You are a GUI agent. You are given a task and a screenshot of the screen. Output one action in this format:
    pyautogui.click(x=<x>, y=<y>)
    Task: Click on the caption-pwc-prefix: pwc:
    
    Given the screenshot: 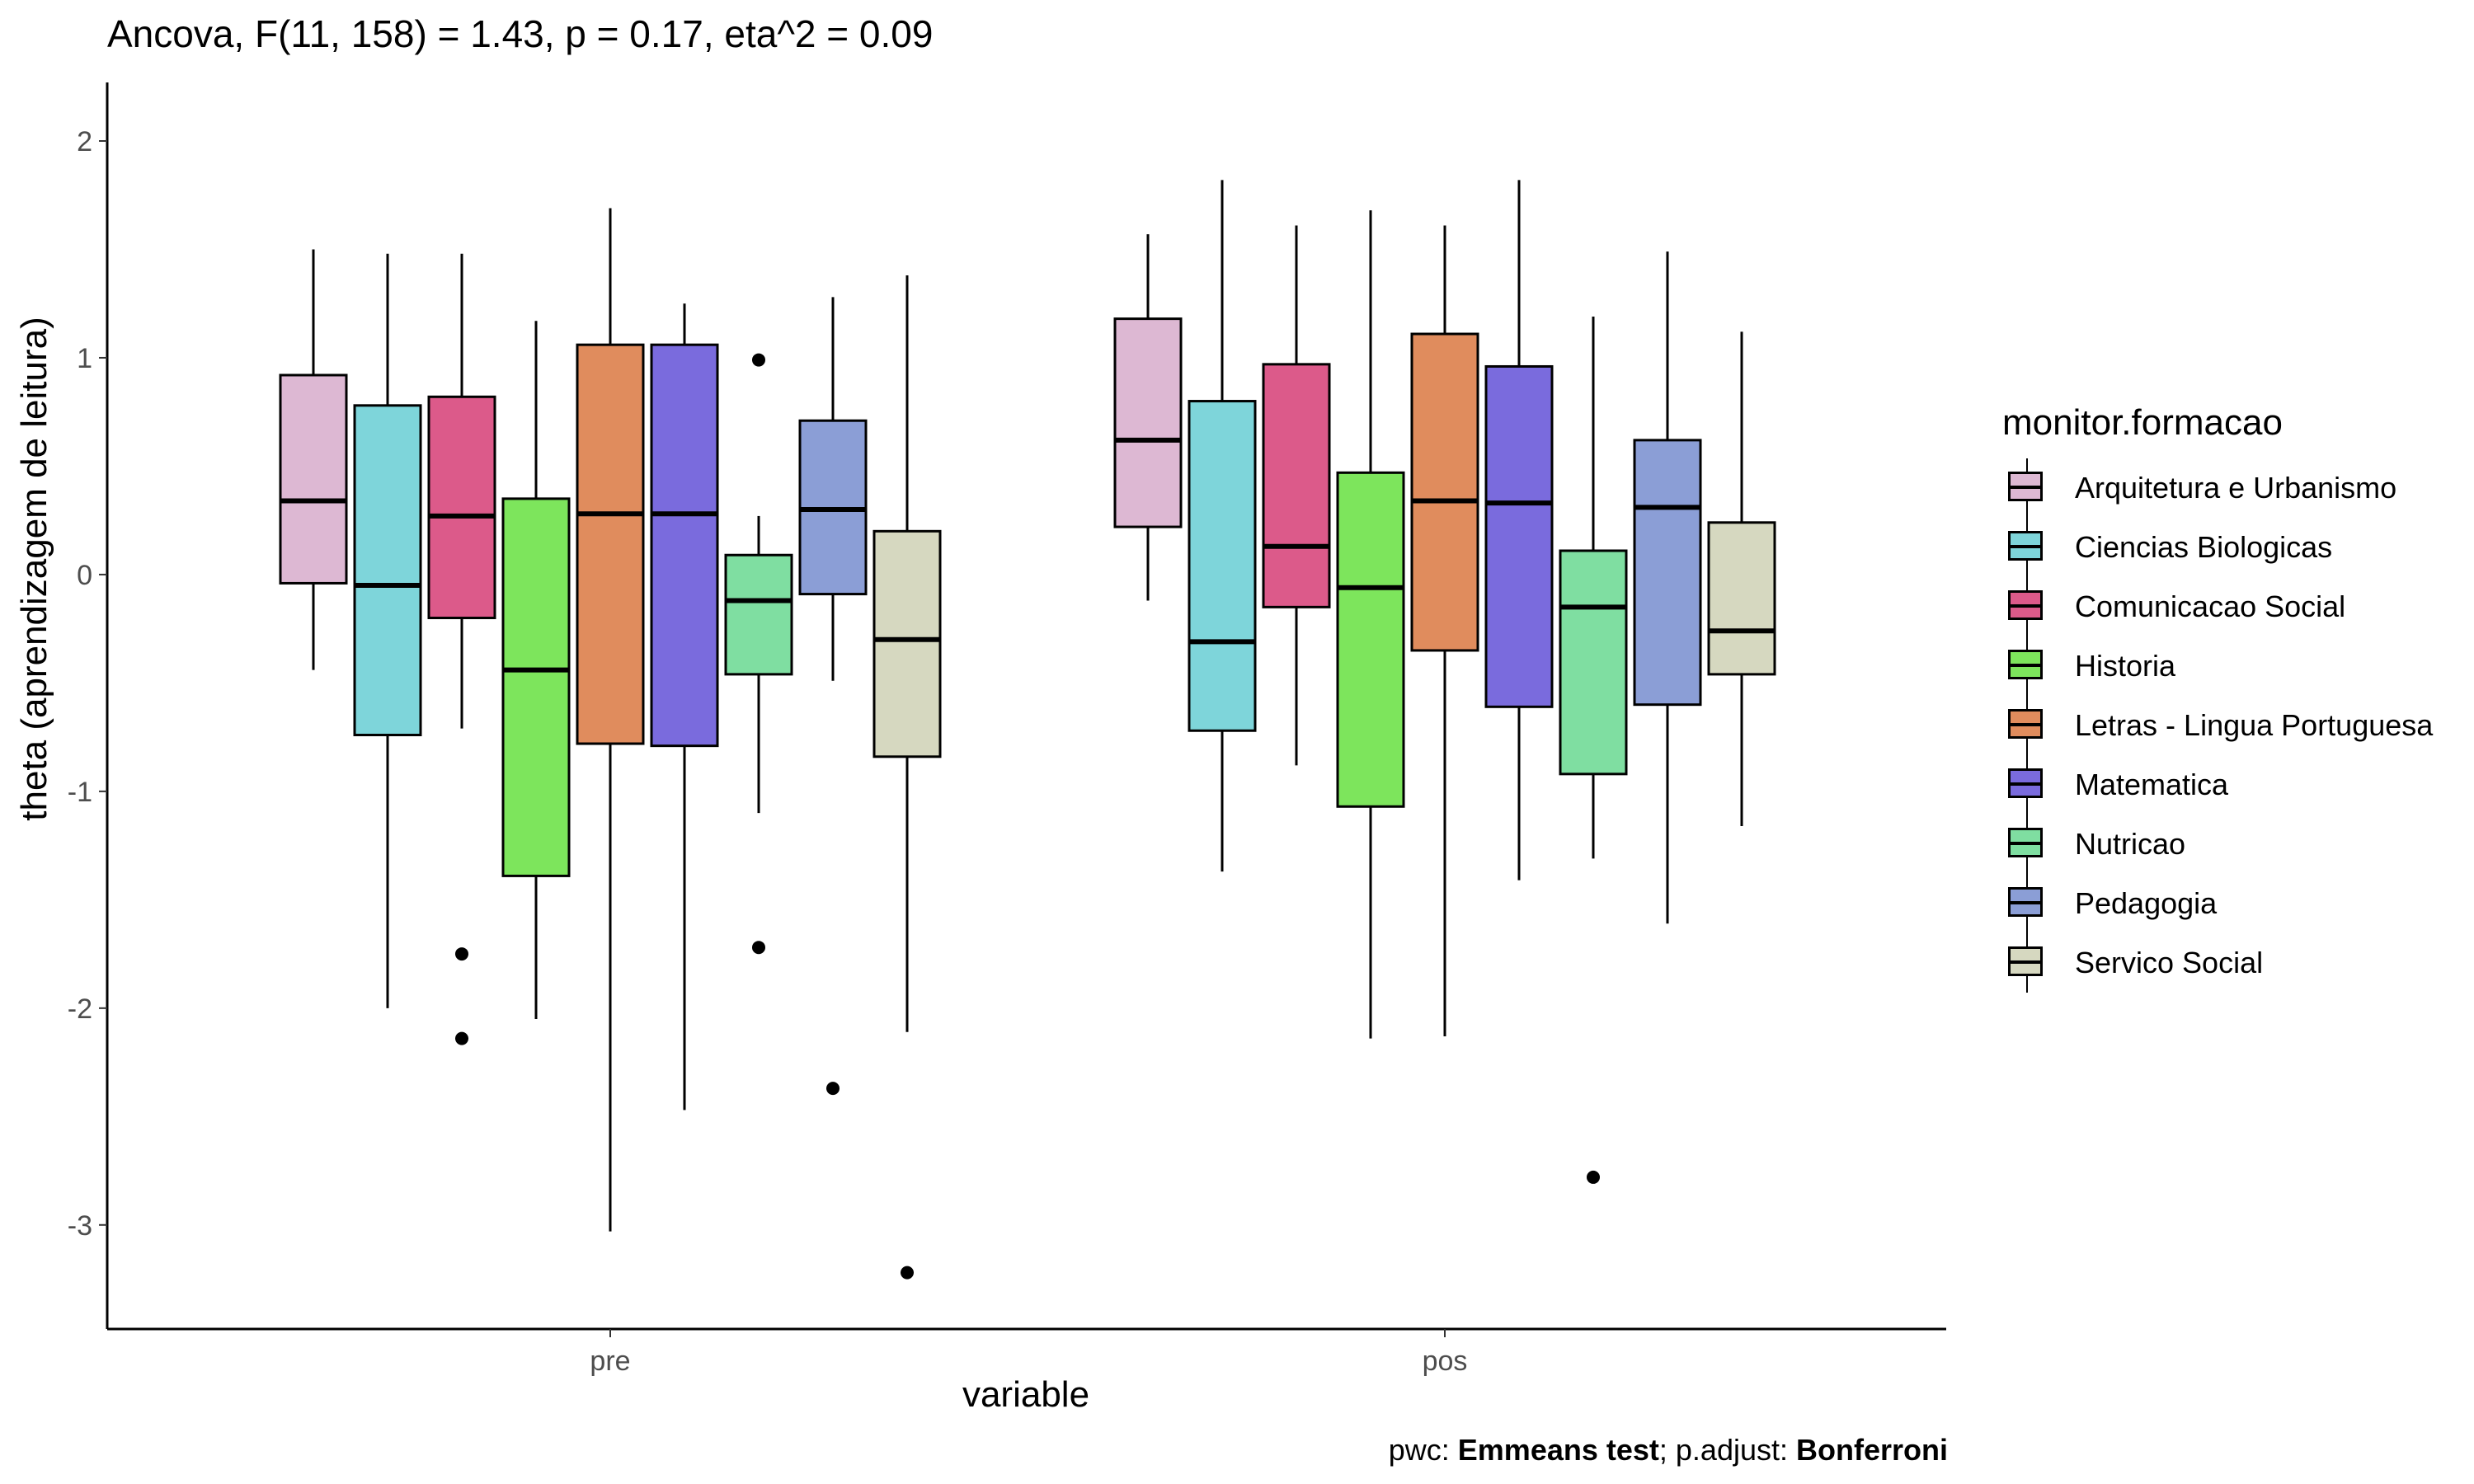 What is the action you would take?
    pyautogui.click(x=1423, y=1450)
    